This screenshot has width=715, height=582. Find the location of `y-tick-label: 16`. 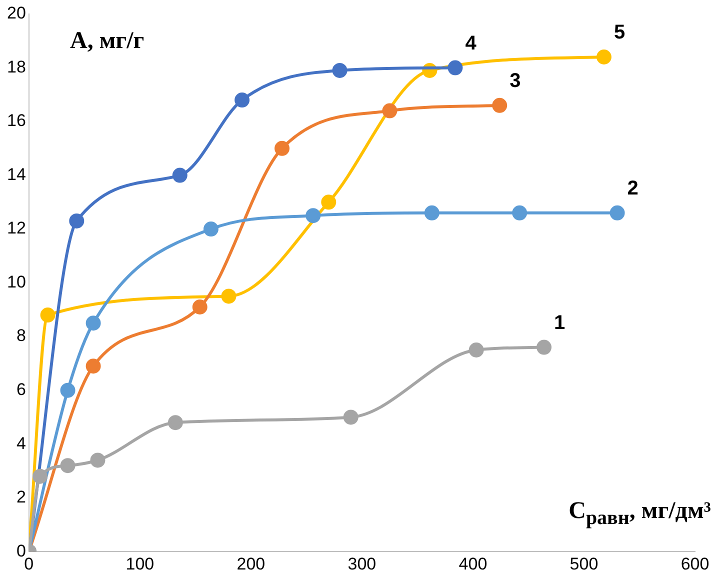

y-tick-label: 16 is located at coordinates (16, 120).